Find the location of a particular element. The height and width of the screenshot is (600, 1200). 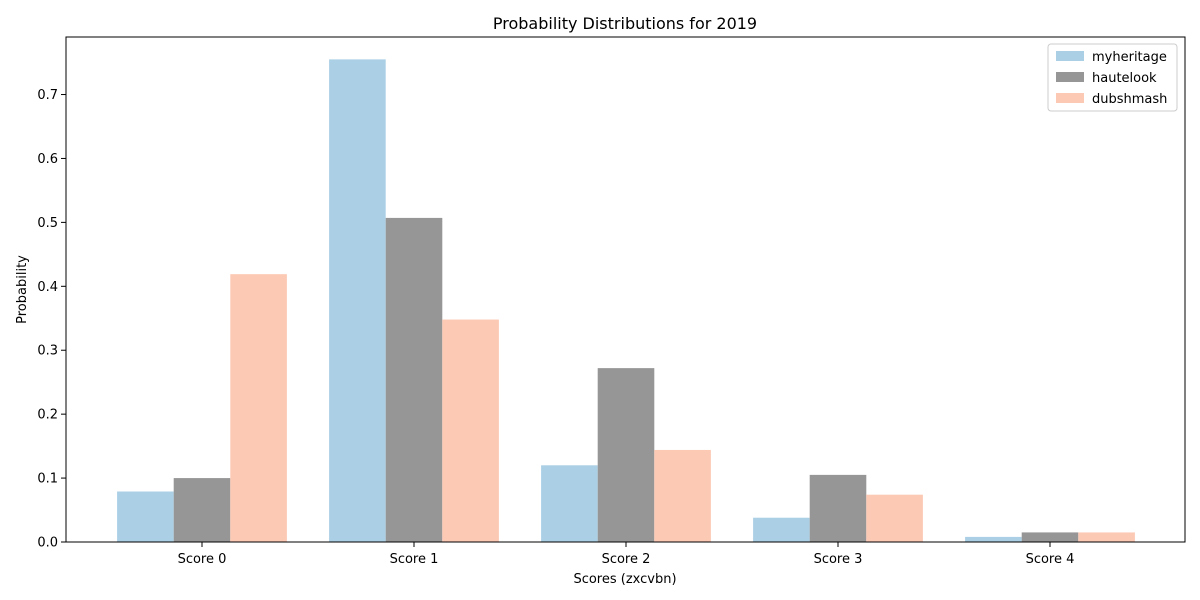

y-tick-label: 0.7 is located at coordinates (47, 95).